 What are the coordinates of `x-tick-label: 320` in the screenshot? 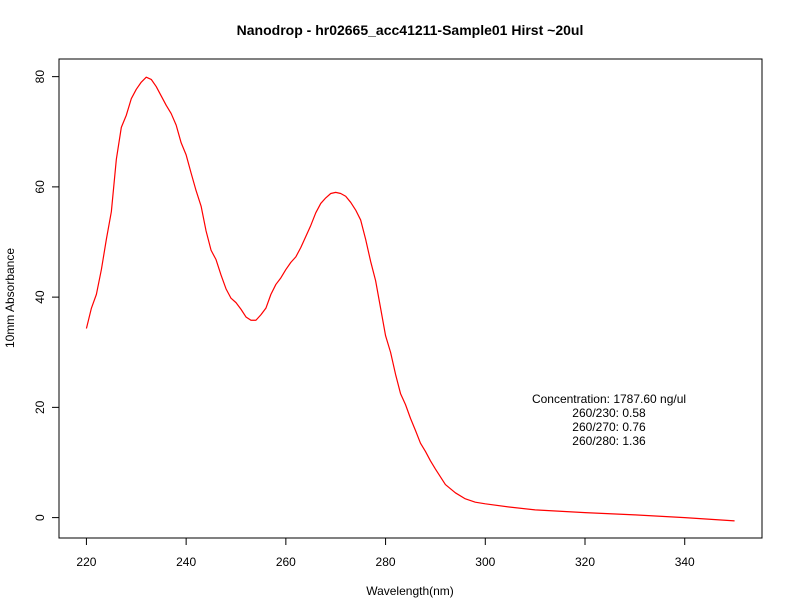 It's located at (585, 562).